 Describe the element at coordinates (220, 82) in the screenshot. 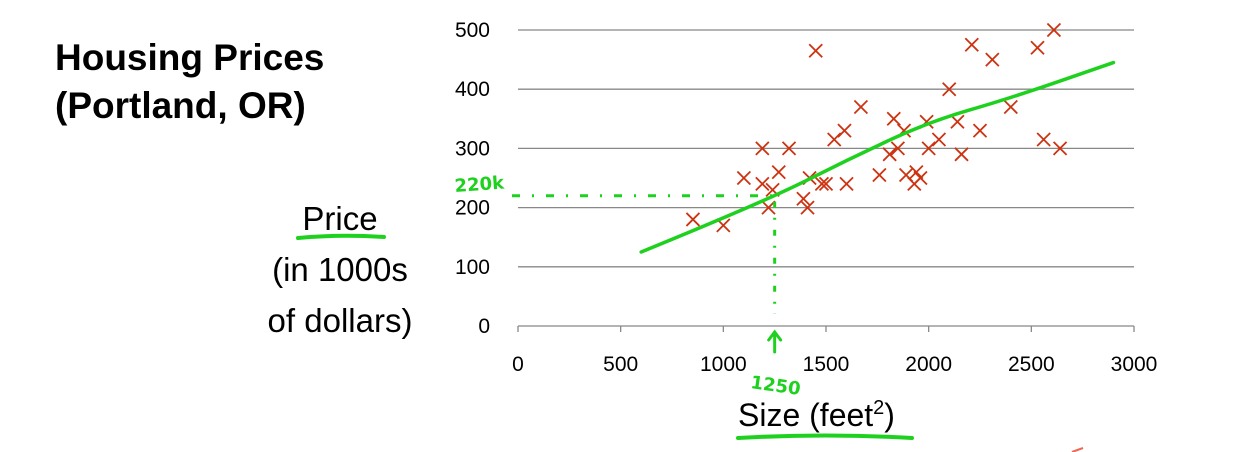

I see `chart-title: Housing Prices (Portland, OR)` at that location.